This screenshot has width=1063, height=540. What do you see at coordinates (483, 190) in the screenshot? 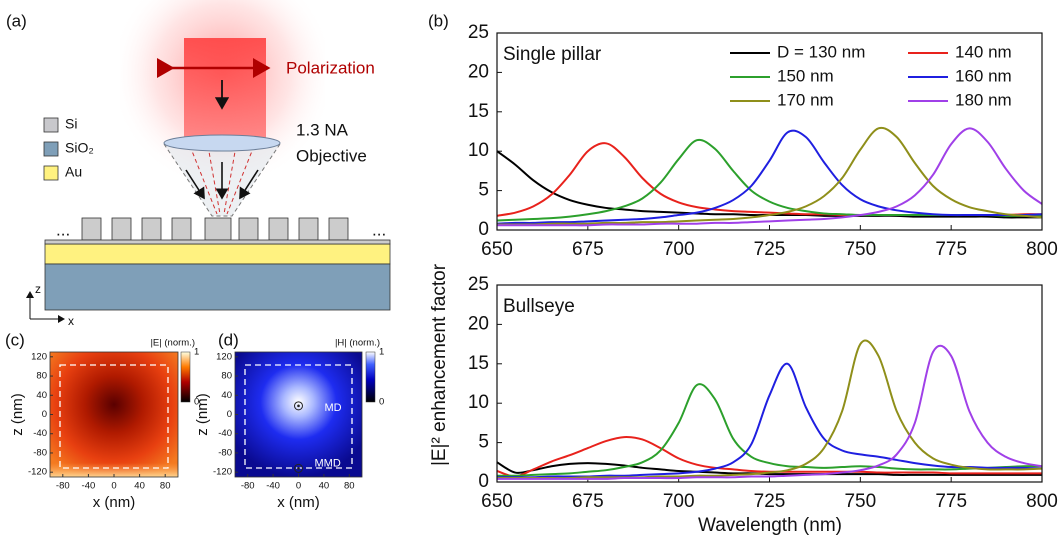
I see `y-tick-label: 5` at bounding box center [483, 190].